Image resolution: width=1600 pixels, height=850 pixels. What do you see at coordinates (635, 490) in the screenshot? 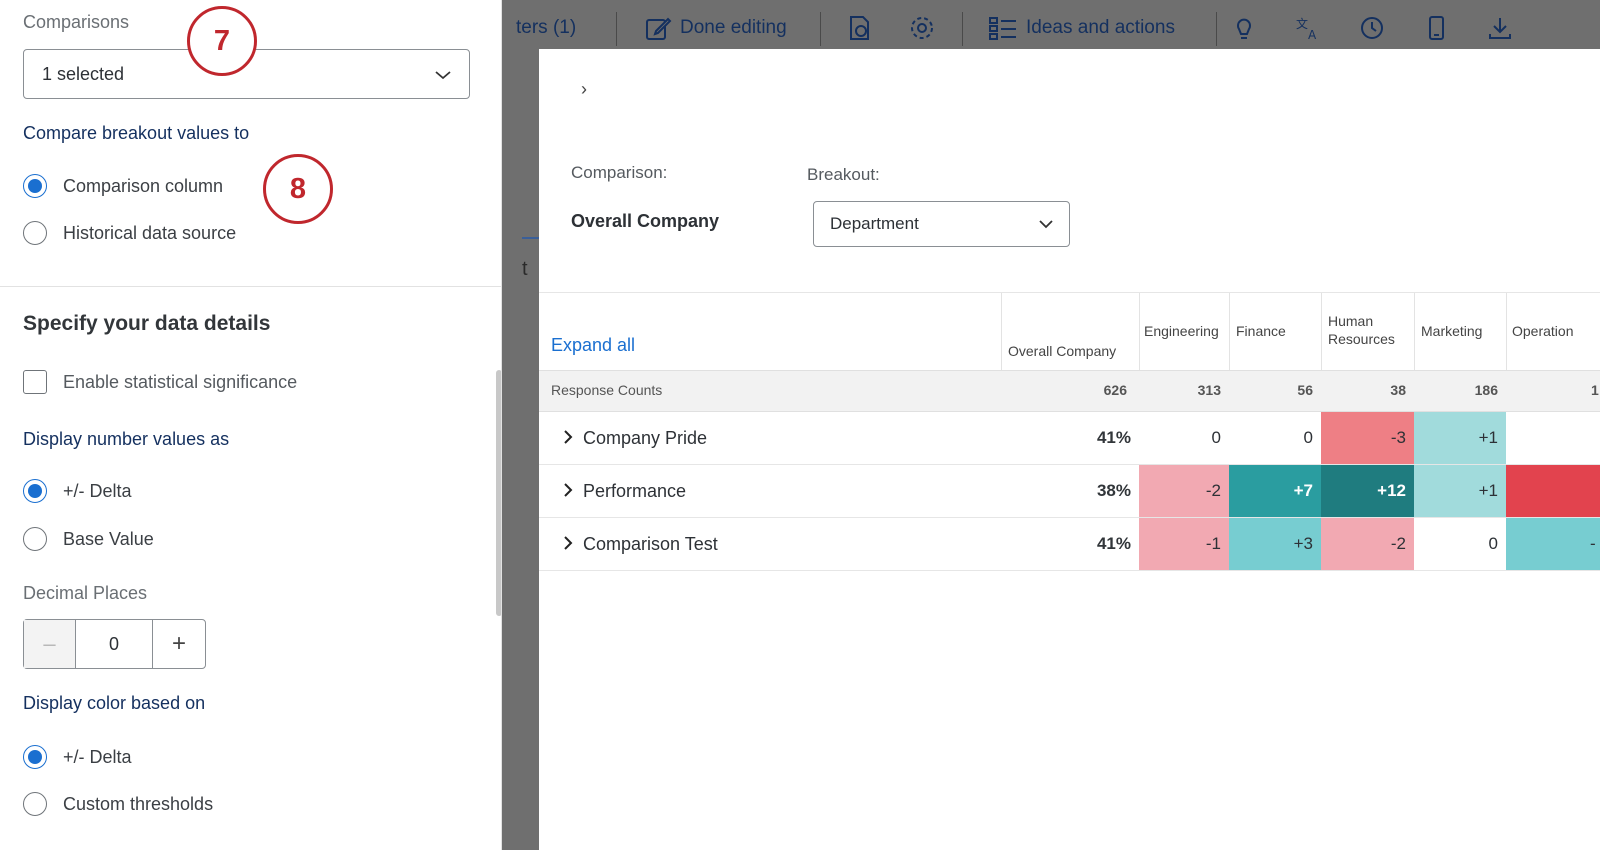
I see `row-label-text: Performance` at bounding box center [635, 490].